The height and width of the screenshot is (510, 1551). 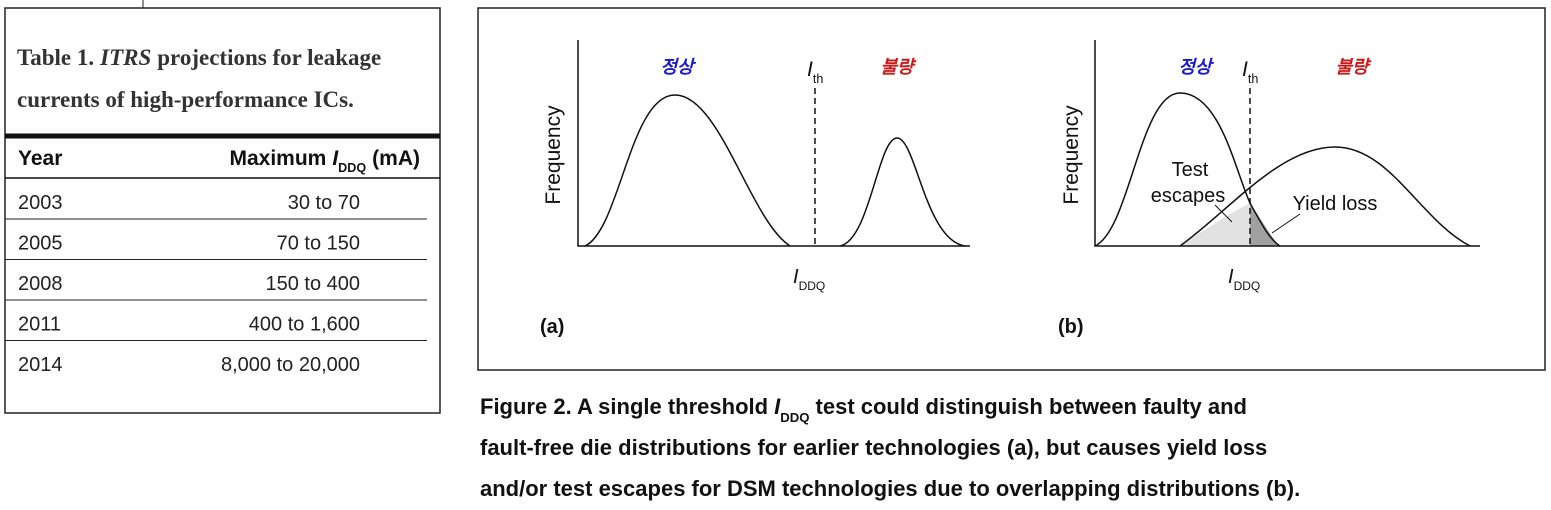 I want to click on text-part: 400 to 1,600, so click(x=304, y=325).